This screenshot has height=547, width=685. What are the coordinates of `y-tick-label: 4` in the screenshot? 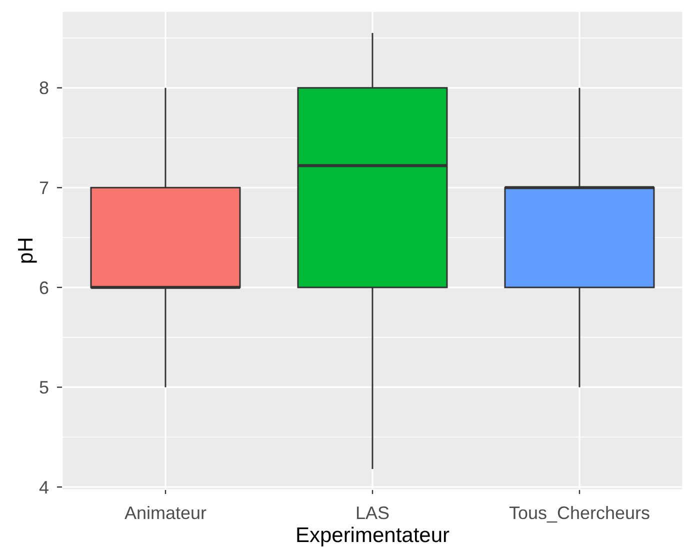 It's located at (43, 487).